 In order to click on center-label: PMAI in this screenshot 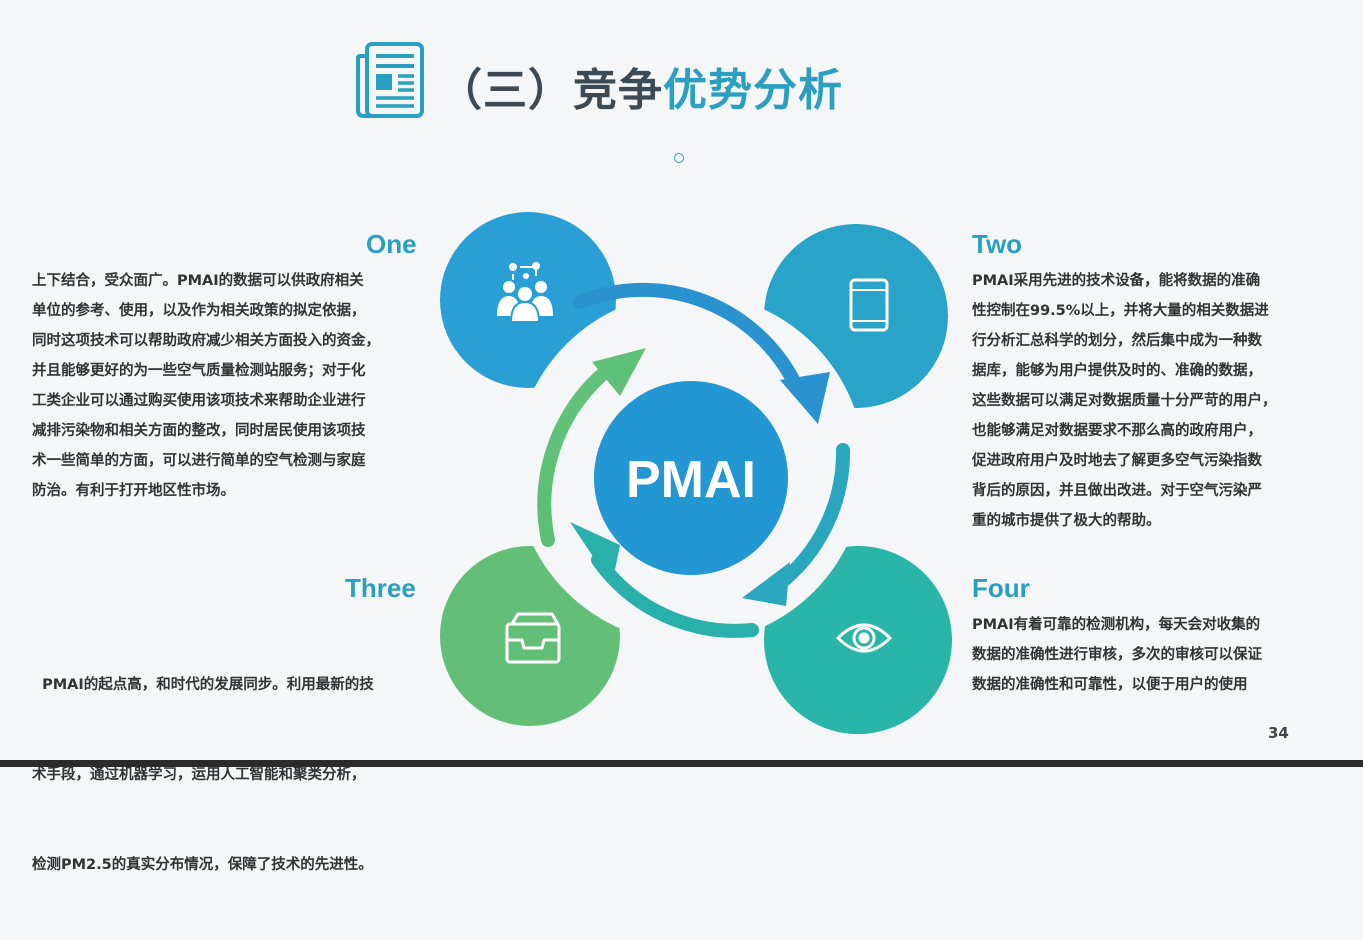, I will do `click(691, 480)`.